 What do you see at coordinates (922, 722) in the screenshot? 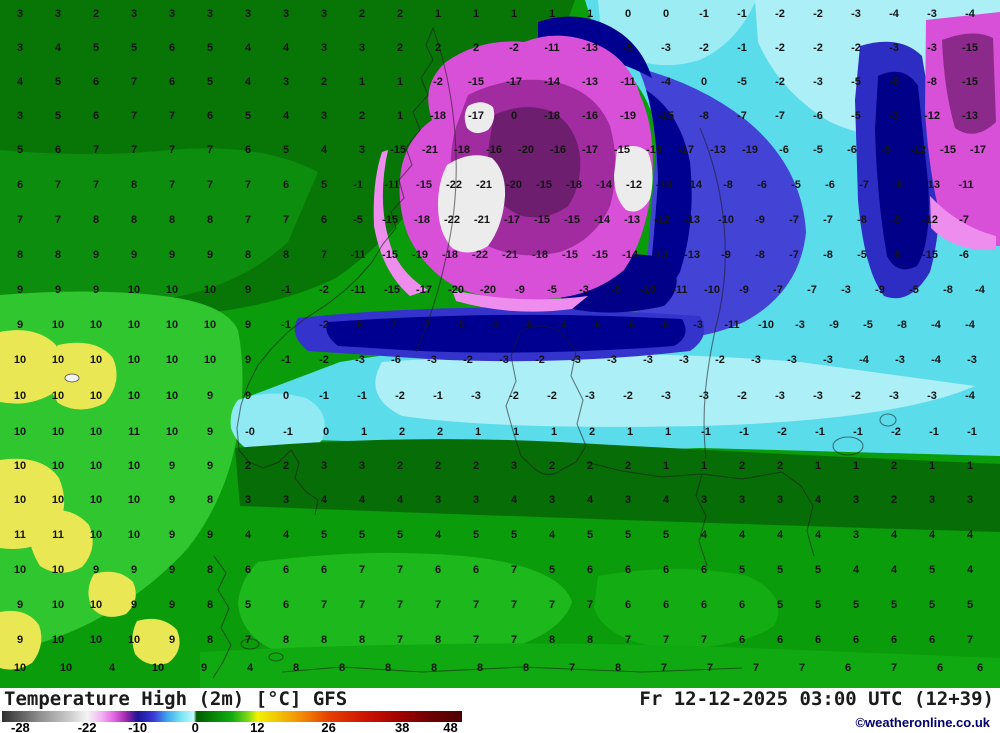
I see `copyright-link: ©weatheronline.co.uk` at bounding box center [922, 722].